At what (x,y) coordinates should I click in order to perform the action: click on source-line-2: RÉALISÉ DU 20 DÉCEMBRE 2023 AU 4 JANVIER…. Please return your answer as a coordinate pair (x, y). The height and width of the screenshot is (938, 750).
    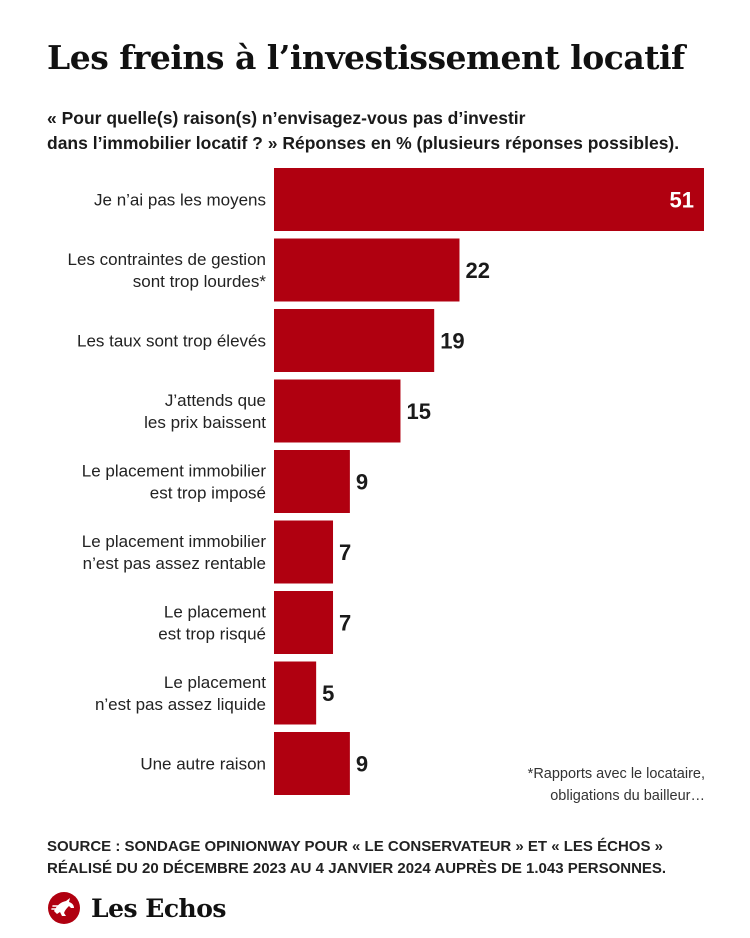
    Looking at the image, I should click on (357, 868).